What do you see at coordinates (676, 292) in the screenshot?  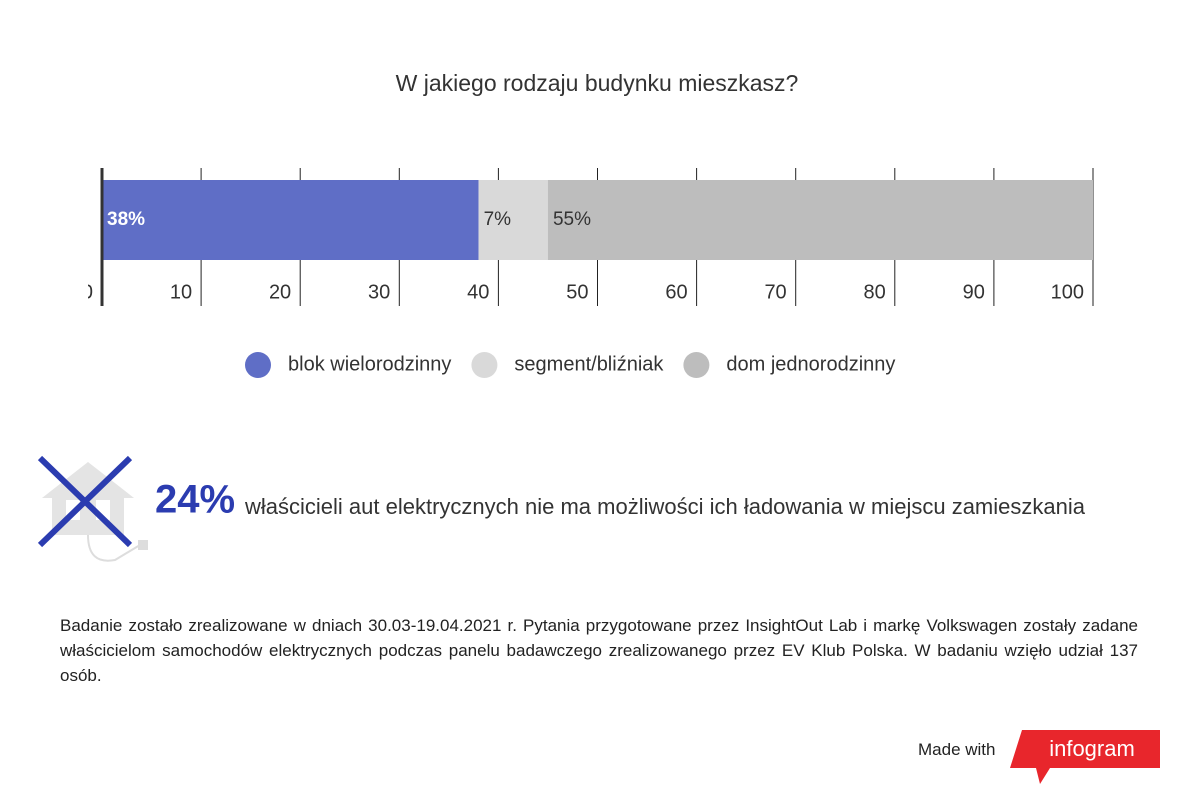 I see `x-tick-label: 60` at bounding box center [676, 292].